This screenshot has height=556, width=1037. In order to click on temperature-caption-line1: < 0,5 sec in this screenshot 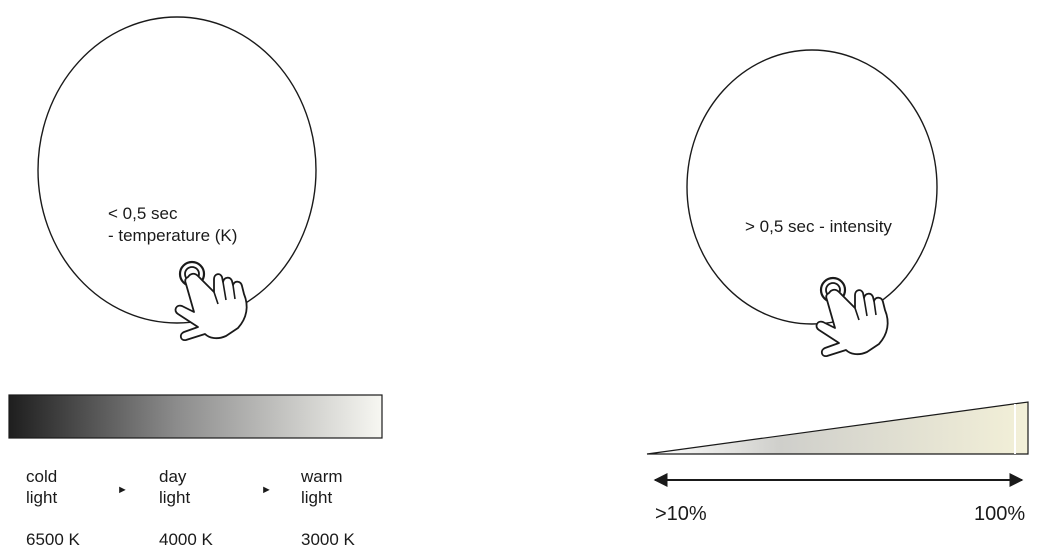, I will do `click(143, 213)`.